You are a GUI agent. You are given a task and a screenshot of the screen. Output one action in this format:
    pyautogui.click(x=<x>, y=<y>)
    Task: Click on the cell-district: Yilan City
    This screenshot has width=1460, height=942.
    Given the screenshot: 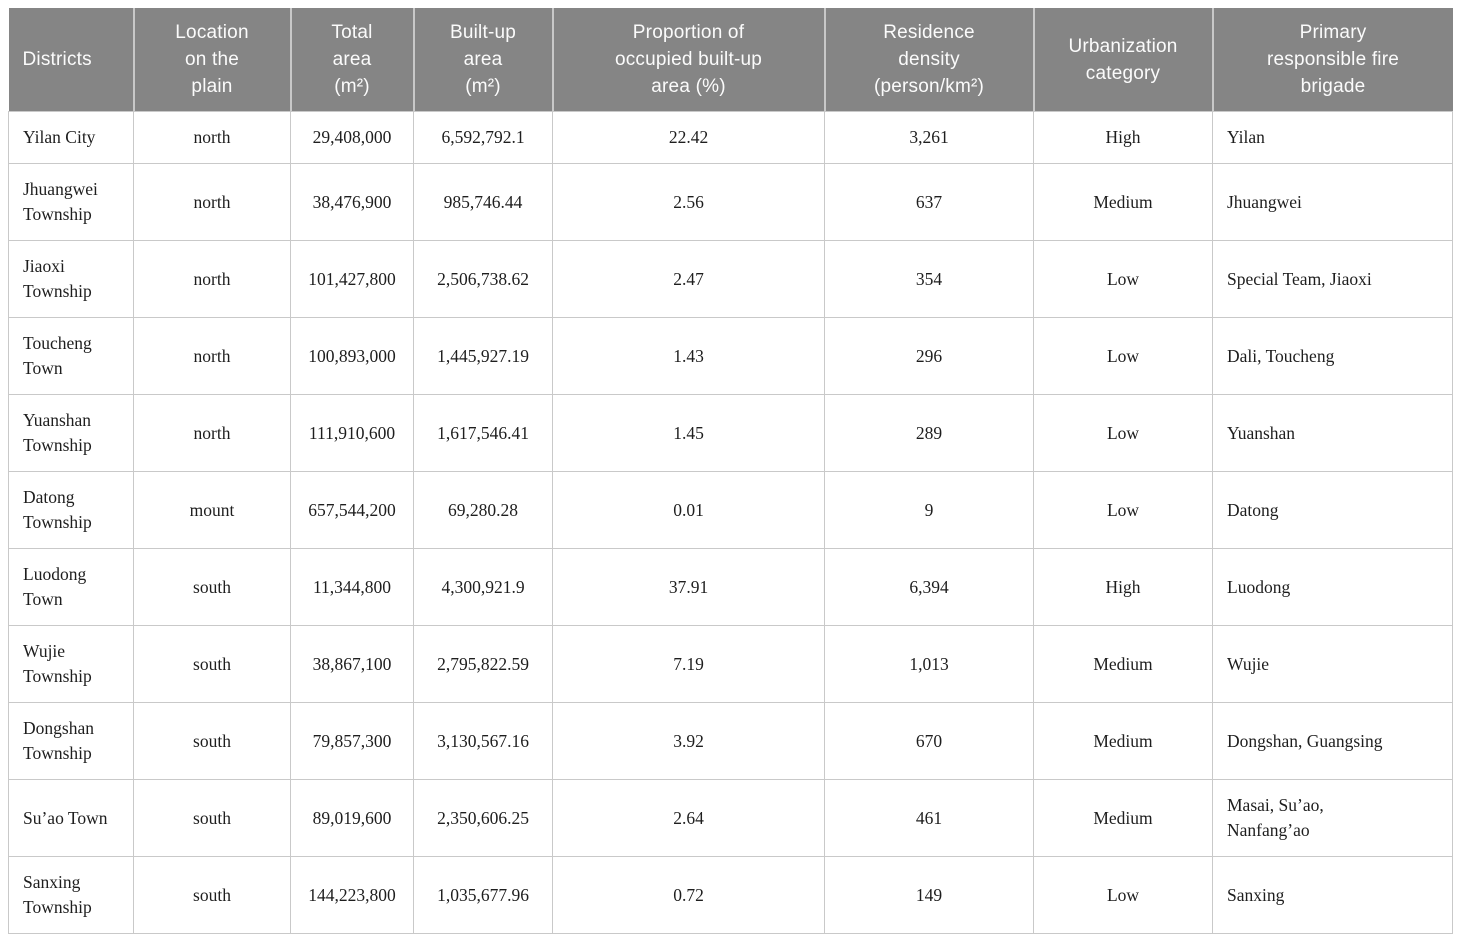 What is the action you would take?
    pyautogui.click(x=71, y=137)
    